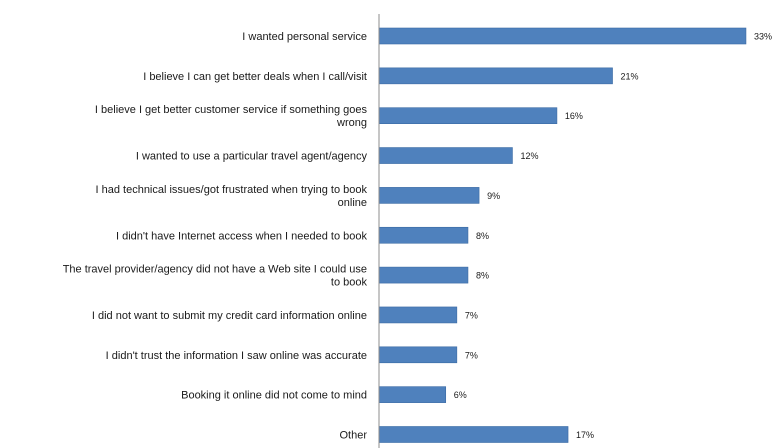 This screenshot has width=777, height=448. I want to click on category-label: Other, so click(353, 436).